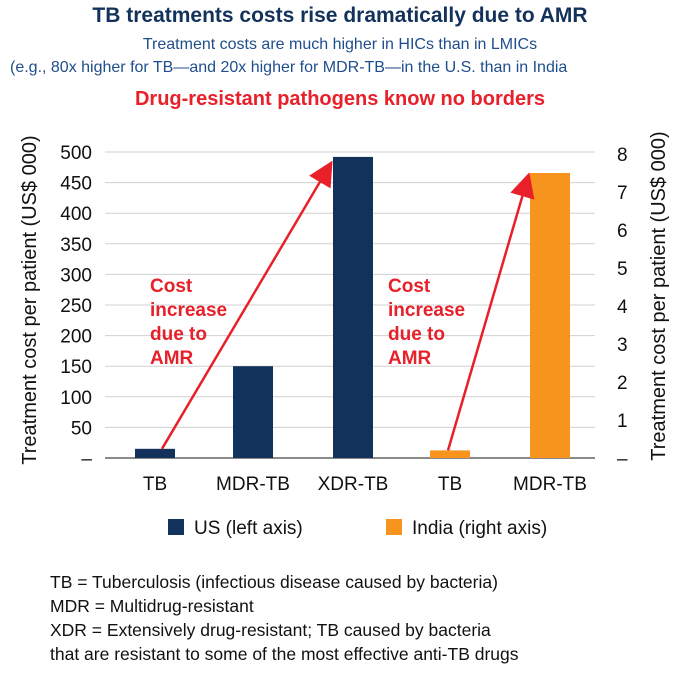  Describe the element at coordinates (622, 421) in the screenshot. I see `y-tick-right: 1` at that location.